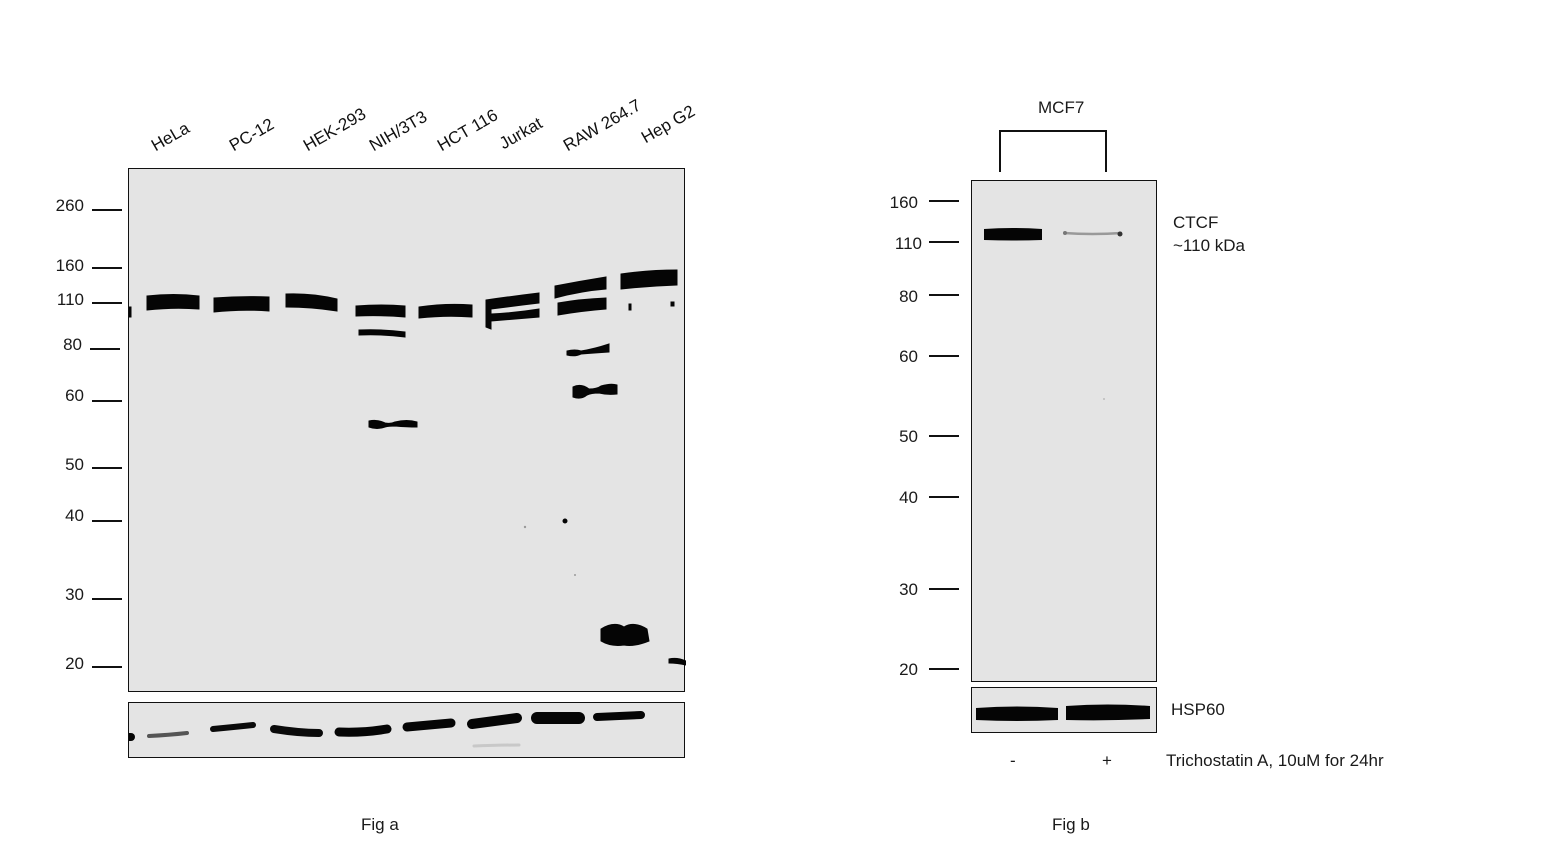 The image size is (1553, 847). I want to click on loading-control-label: HSP60, so click(1198, 709).